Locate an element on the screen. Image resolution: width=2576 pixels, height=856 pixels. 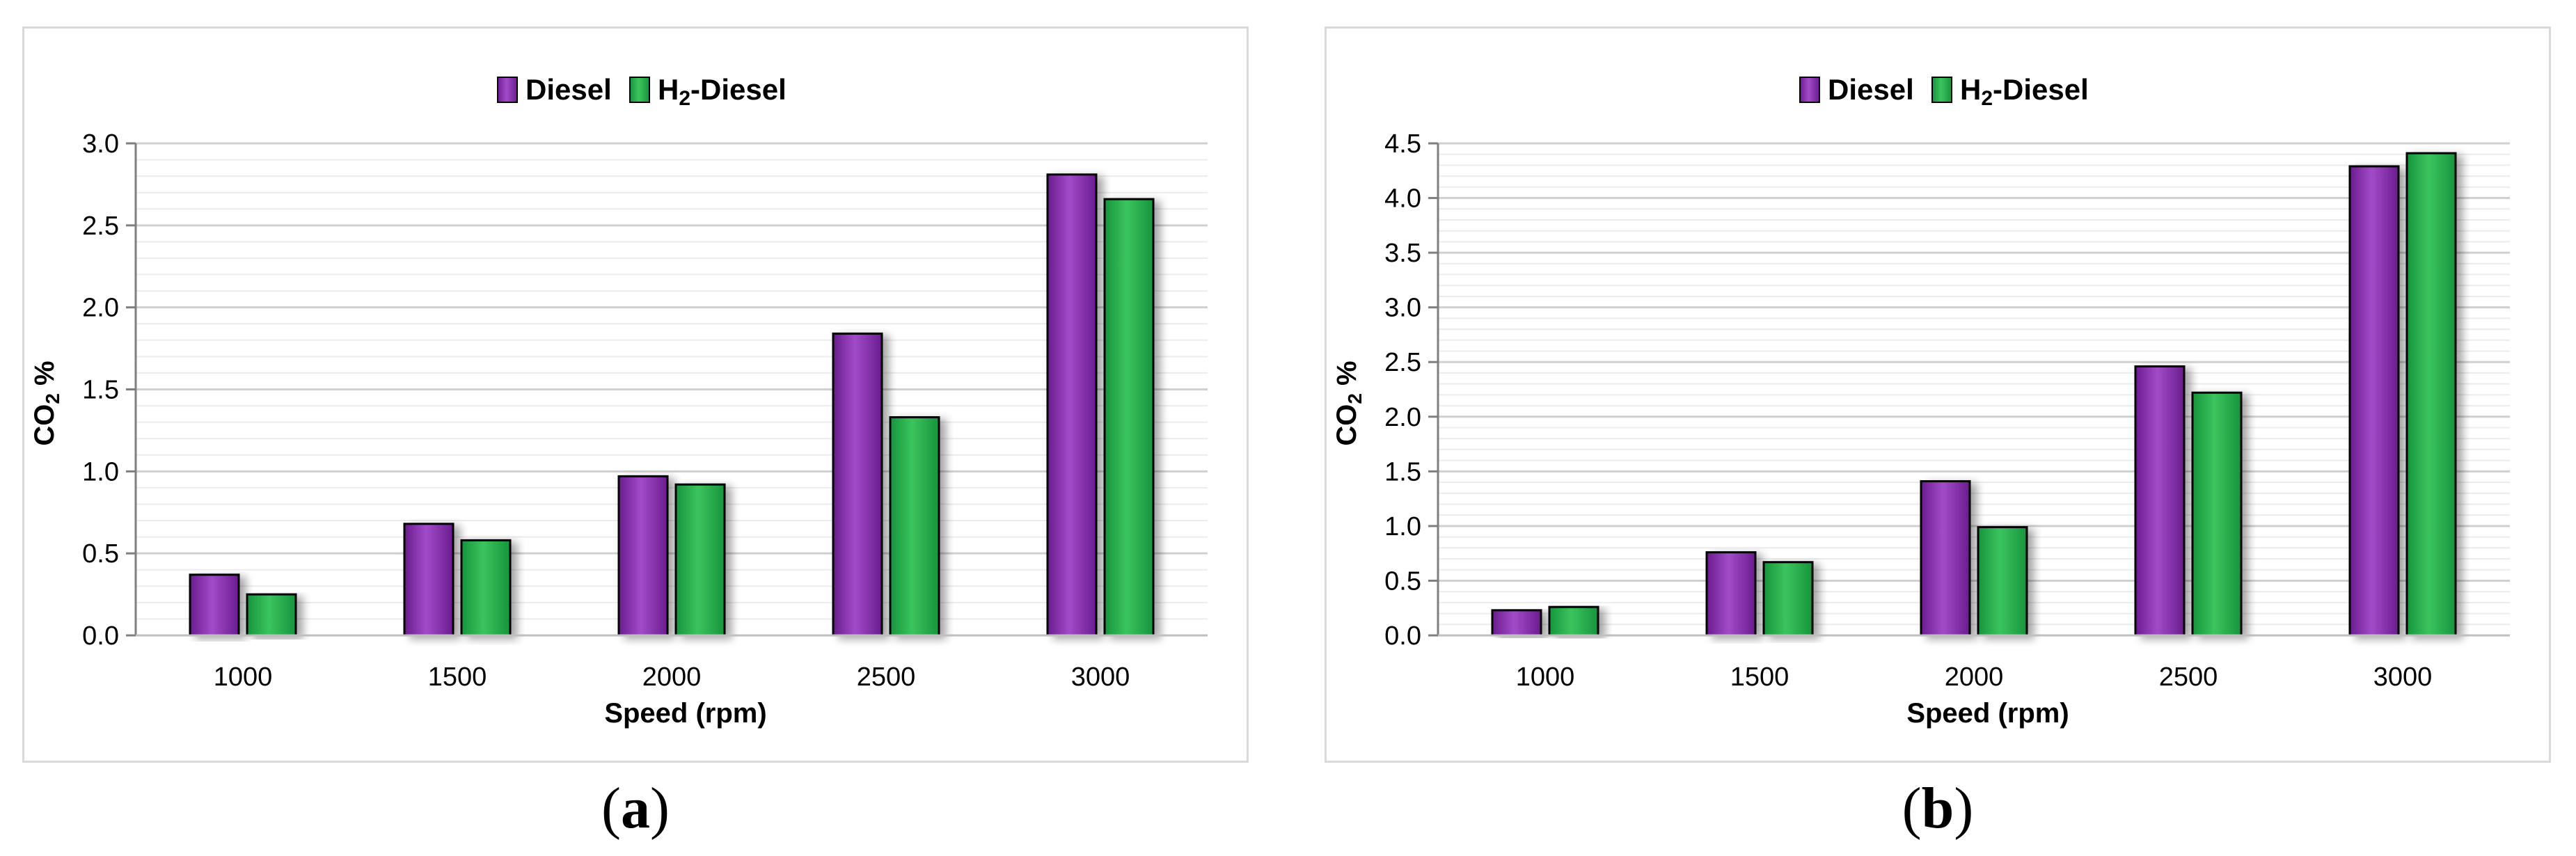
caption-letter-b: b is located at coordinates (1937, 808).